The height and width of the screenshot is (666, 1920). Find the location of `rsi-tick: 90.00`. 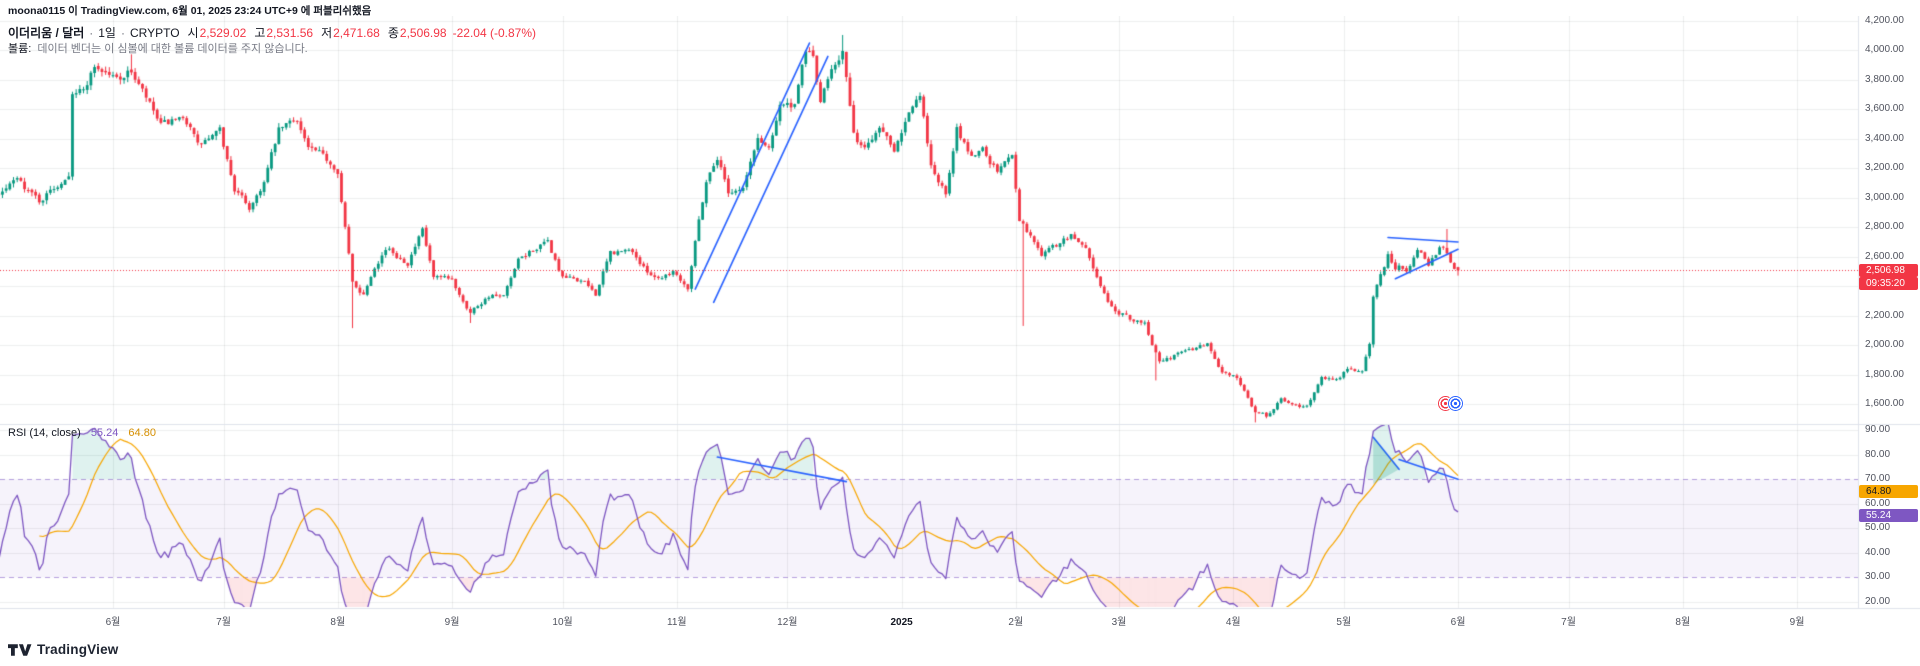

rsi-tick: 90.00 is located at coordinates (1878, 429).